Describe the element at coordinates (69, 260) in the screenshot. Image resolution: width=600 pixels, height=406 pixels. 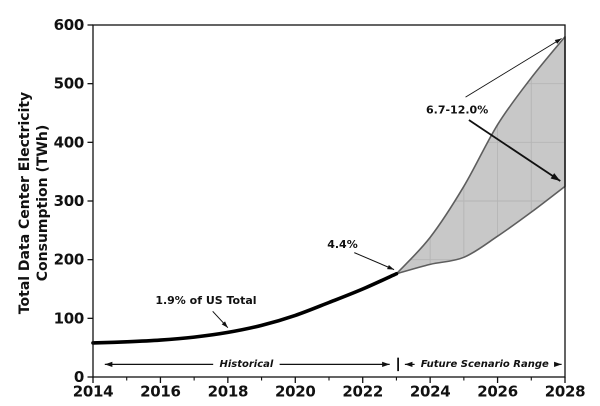
I see `y-tick-label: 200` at that location.